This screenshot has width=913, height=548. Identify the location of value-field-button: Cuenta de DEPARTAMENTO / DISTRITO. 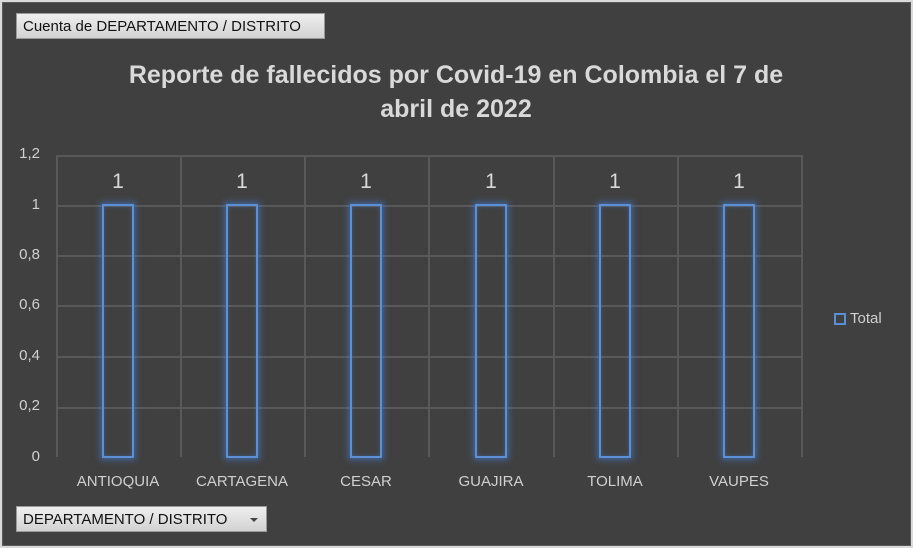
(170, 26).